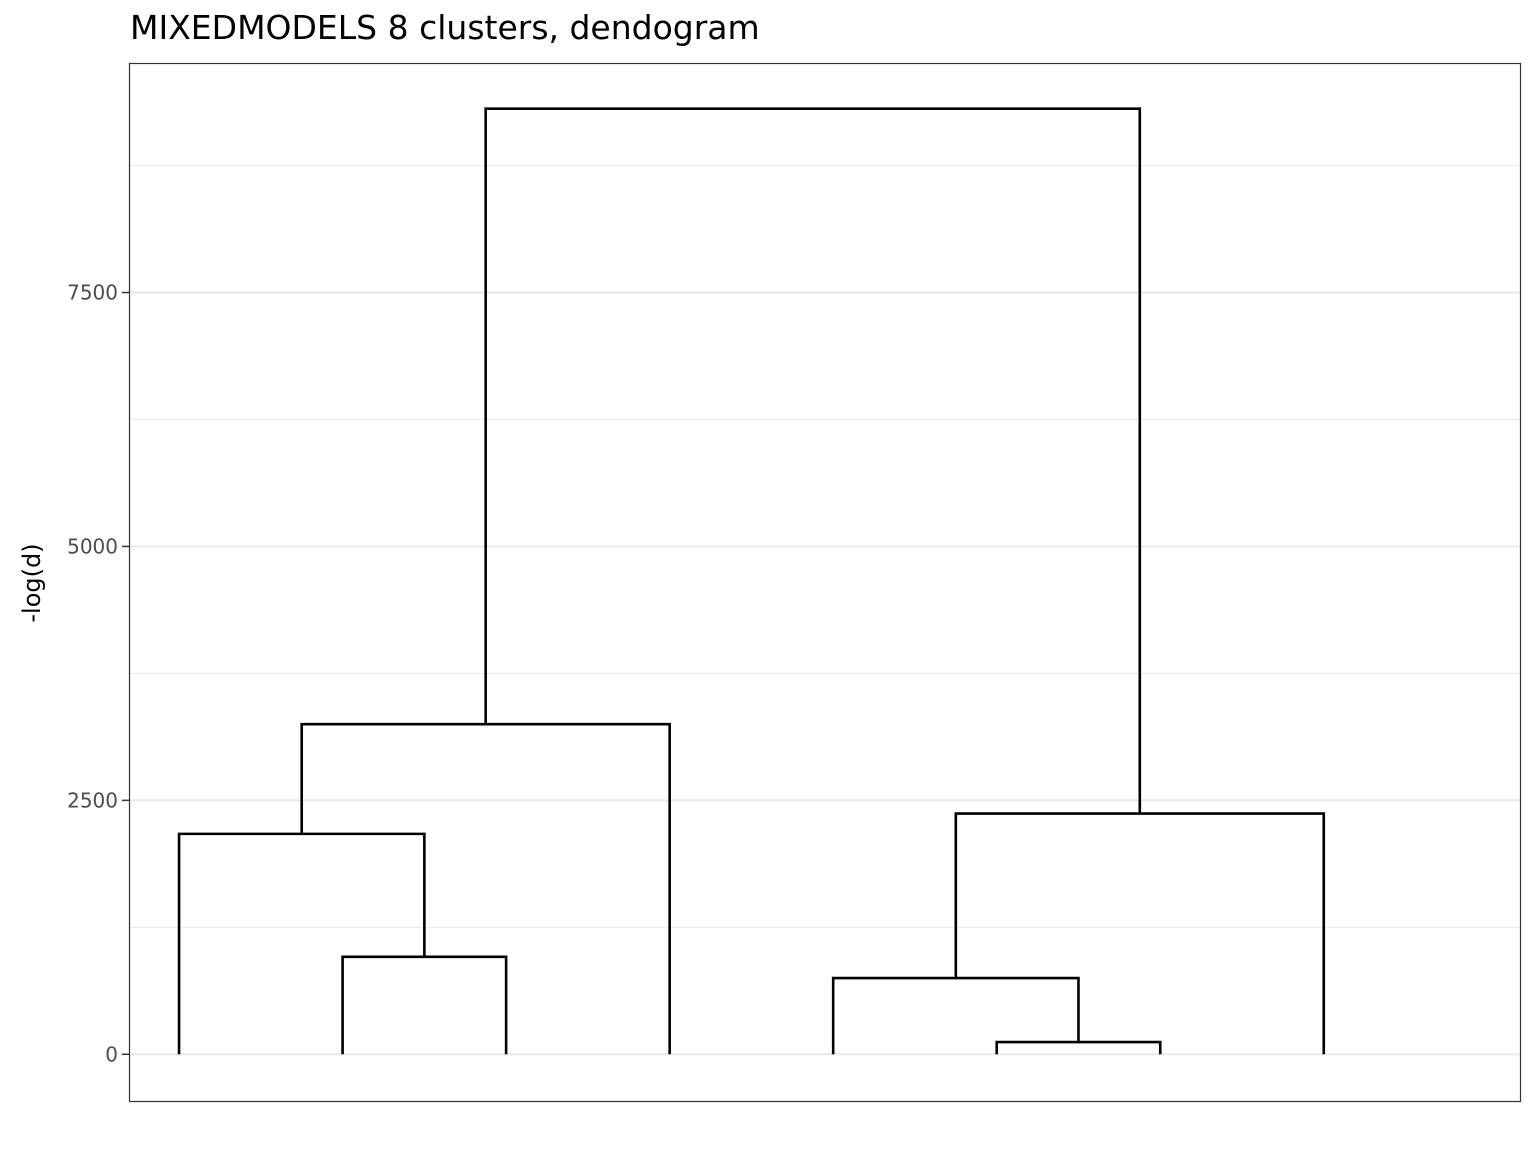 The image size is (1536, 1152). Describe the element at coordinates (92, 293) in the screenshot. I see `y-tick-label-3: 7500` at that location.